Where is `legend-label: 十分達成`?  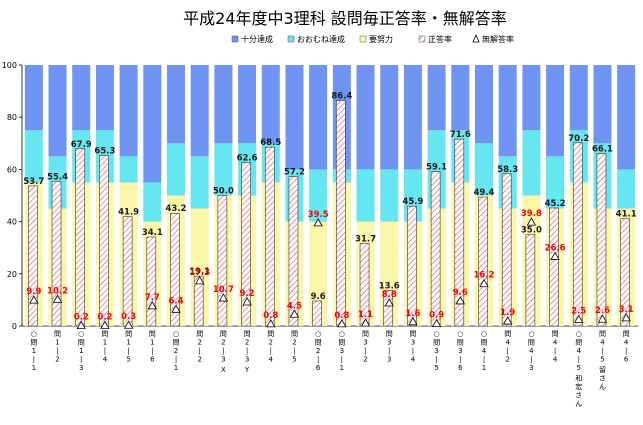 legend-label: 十分達成 is located at coordinates (257, 39).